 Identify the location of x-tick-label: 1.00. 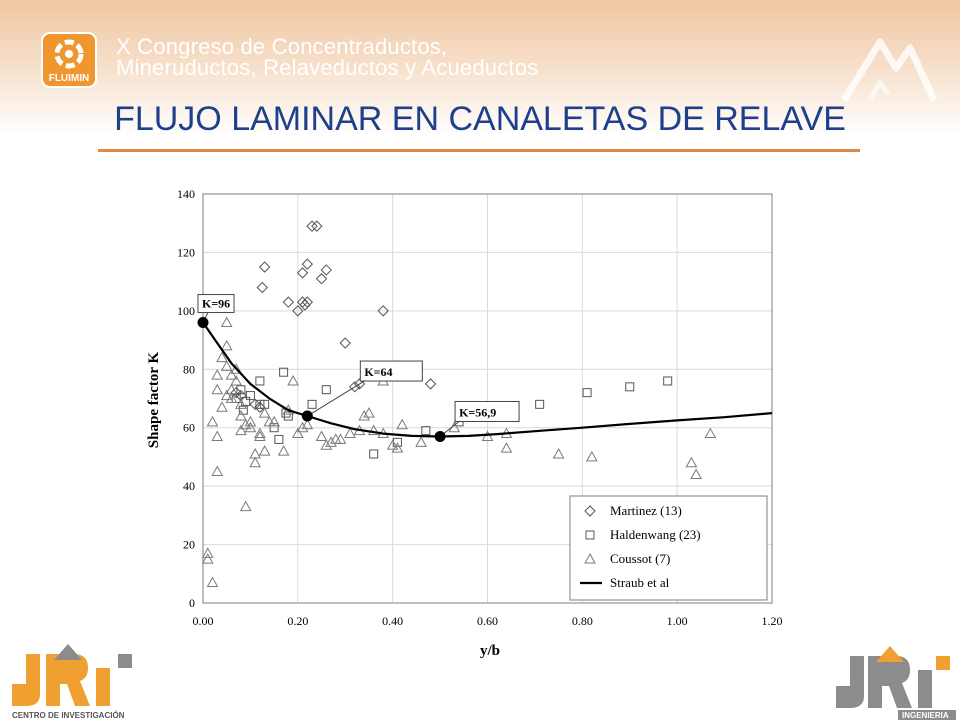
(677, 621).